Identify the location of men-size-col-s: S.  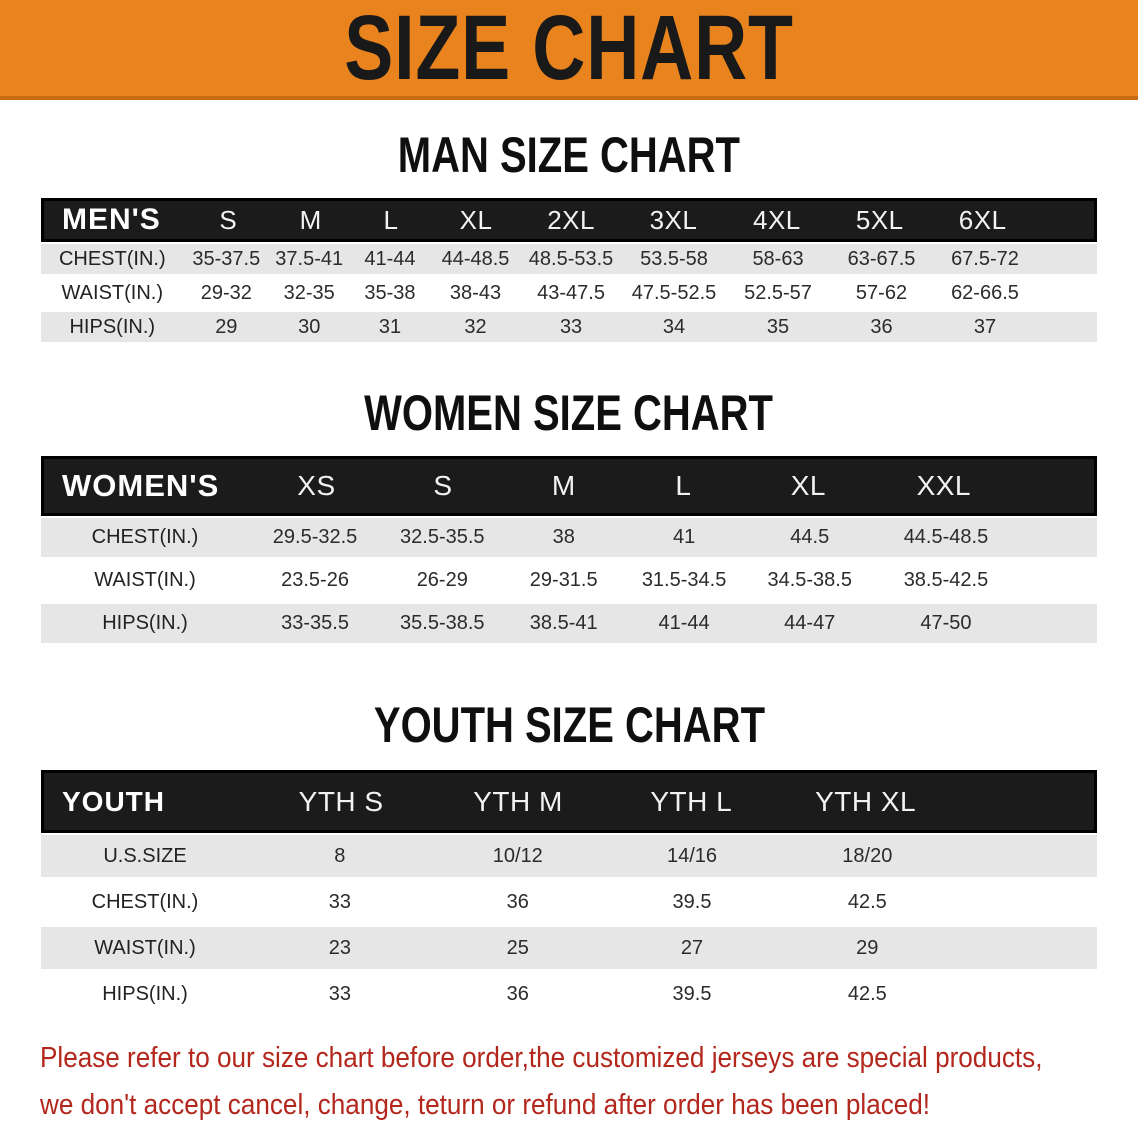
(228, 219).